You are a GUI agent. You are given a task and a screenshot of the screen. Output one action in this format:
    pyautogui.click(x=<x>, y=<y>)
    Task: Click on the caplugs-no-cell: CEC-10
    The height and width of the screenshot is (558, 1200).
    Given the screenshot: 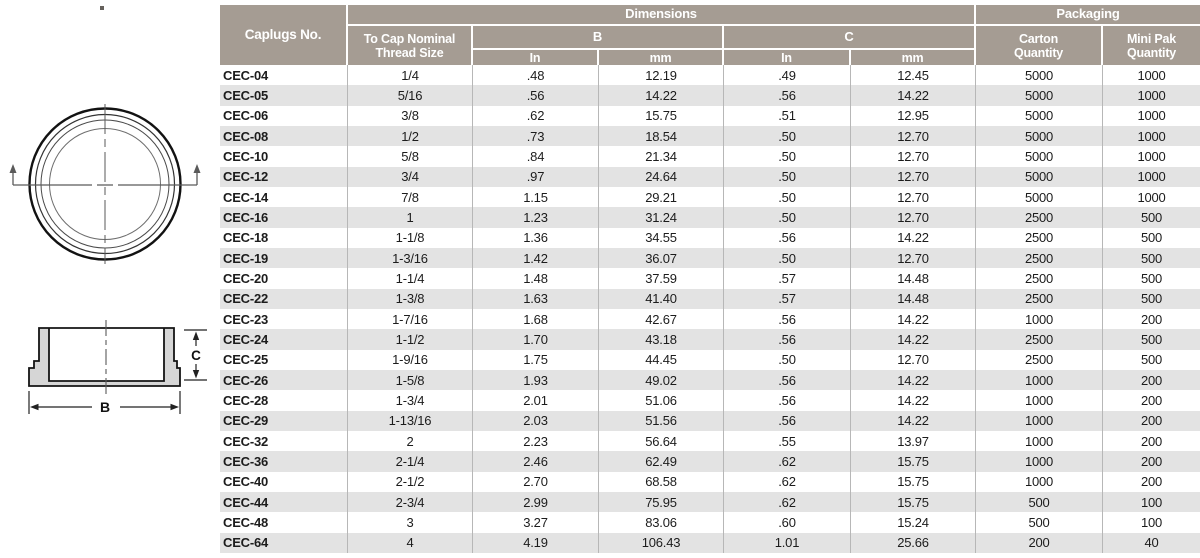 What is the action you would take?
    pyautogui.click(x=284, y=156)
    